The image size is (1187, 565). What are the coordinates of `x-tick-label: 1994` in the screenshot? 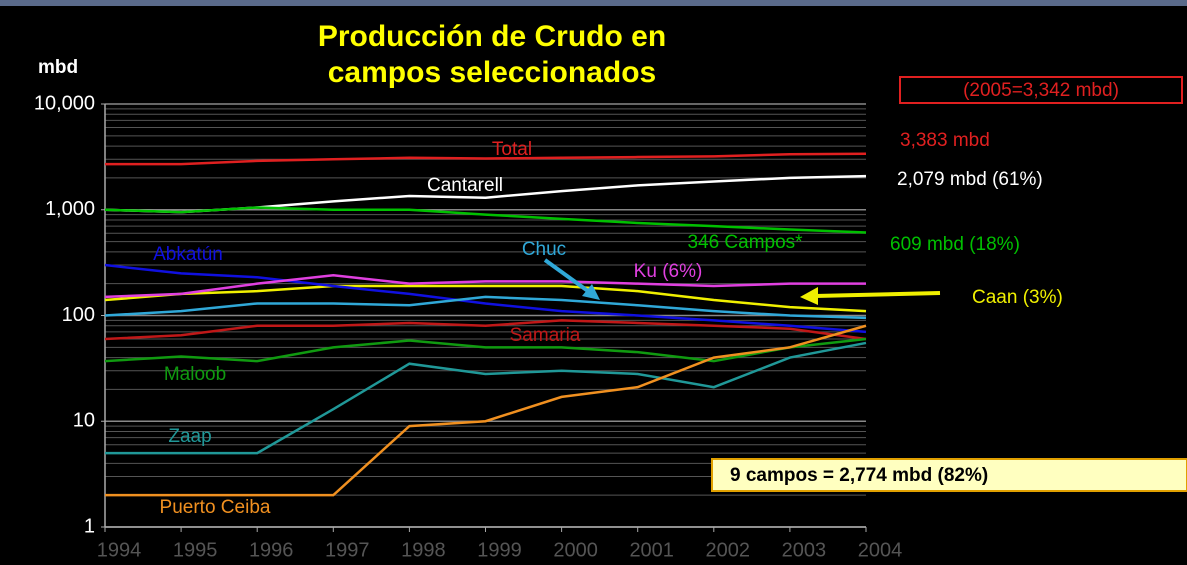 It's located at (119, 550).